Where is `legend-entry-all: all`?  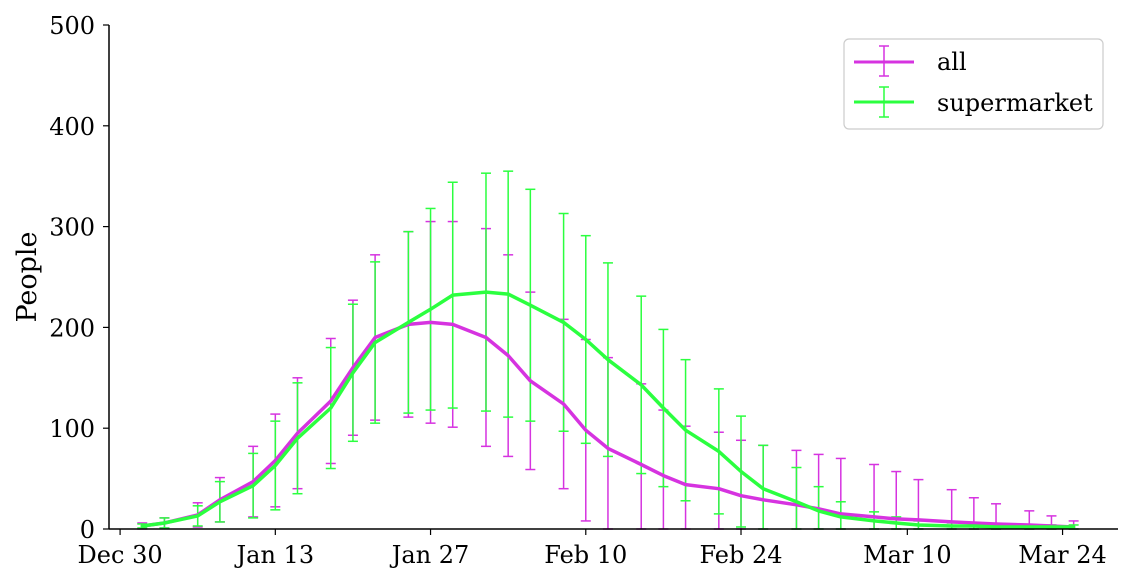
legend-entry-all: all is located at coordinates (910, 61).